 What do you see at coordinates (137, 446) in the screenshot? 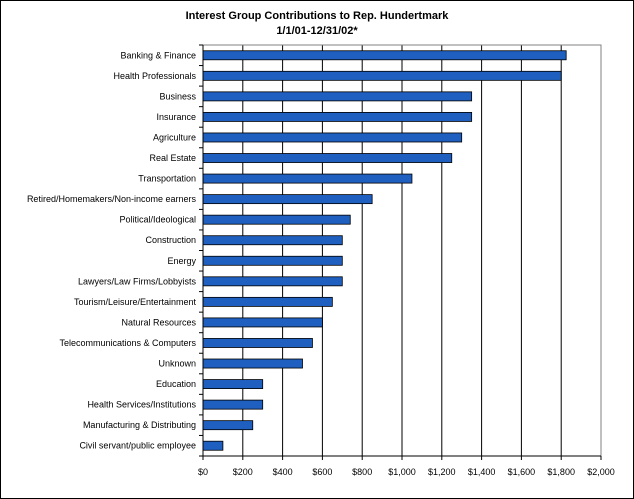
I see `category-label: Civil servant/public employee` at bounding box center [137, 446].